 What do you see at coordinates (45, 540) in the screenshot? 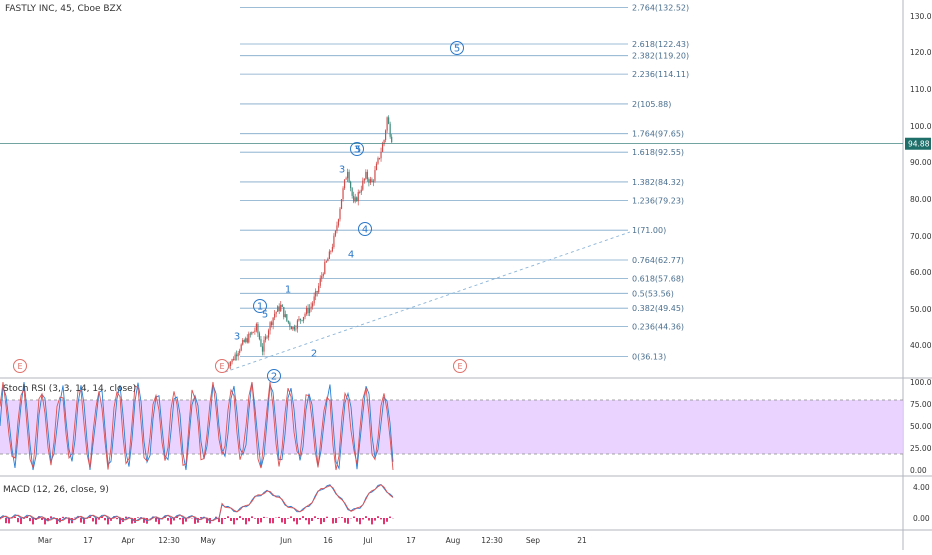
I see `time-tick-label: Mar` at bounding box center [45, 540].